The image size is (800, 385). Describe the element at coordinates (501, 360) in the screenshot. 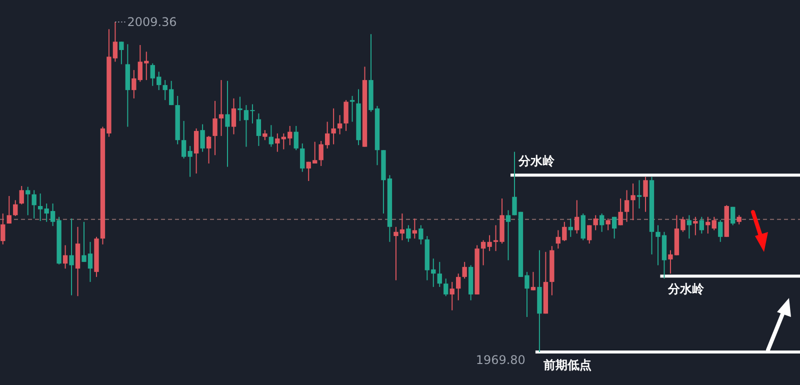

I see `text: 1969.80` at that location.